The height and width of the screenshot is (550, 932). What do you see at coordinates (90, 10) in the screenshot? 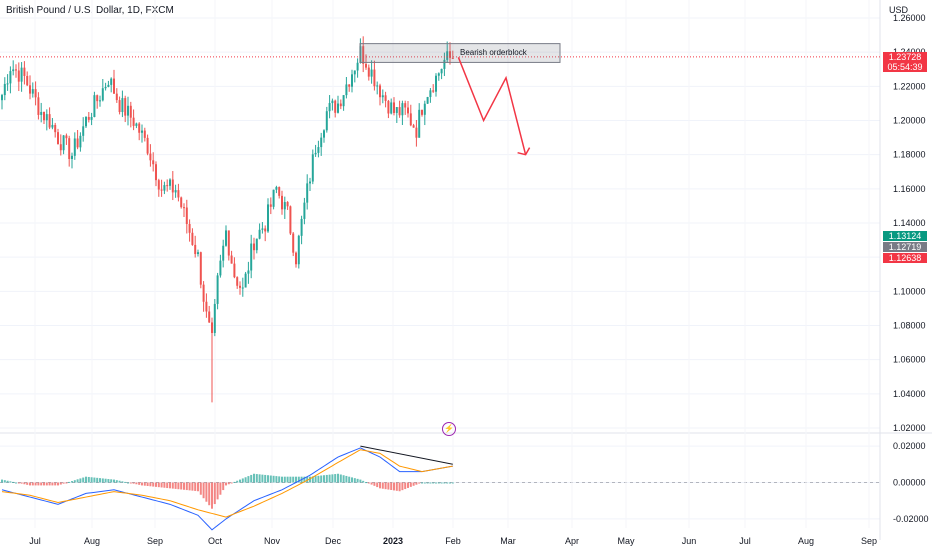
I see `symbol-title: British Pound / U.S. Dollar, 1D, FXCM` at bounding box center [90, 10].